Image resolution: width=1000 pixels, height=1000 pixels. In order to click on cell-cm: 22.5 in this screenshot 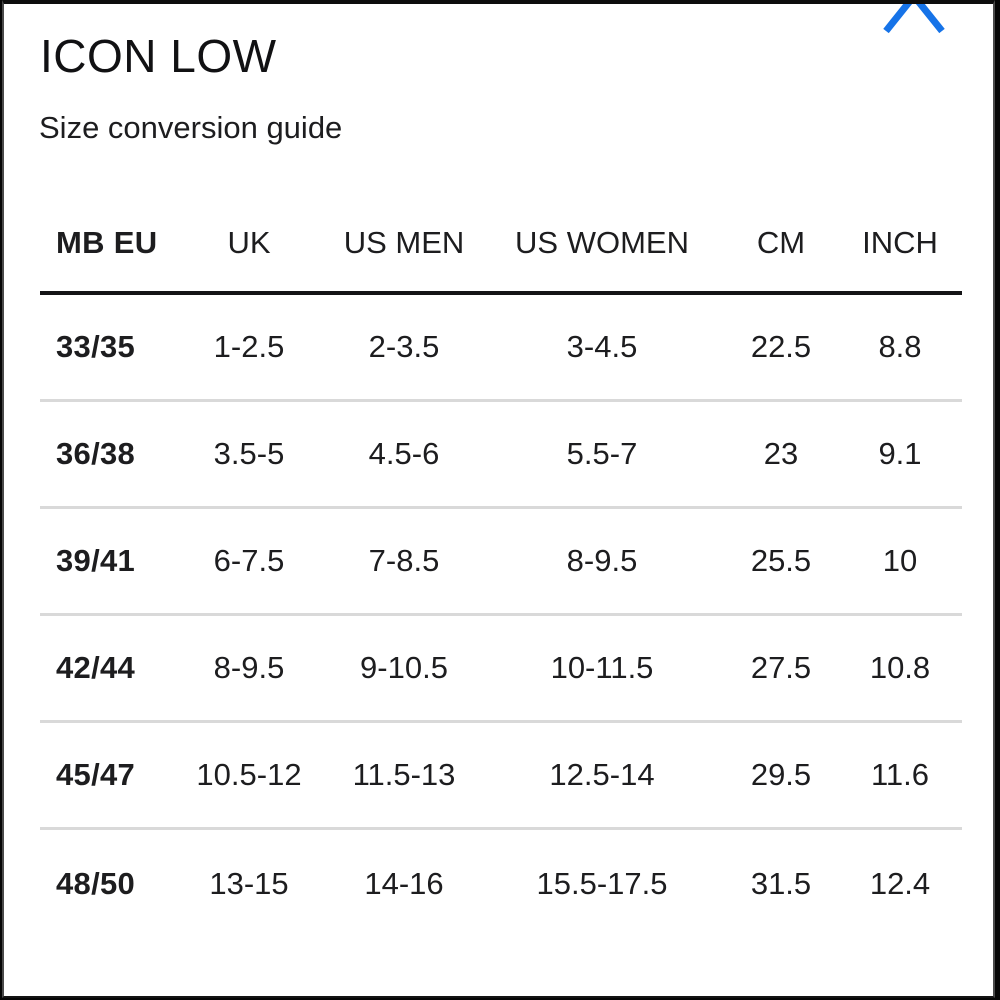, I will do `click(781, 346)`.